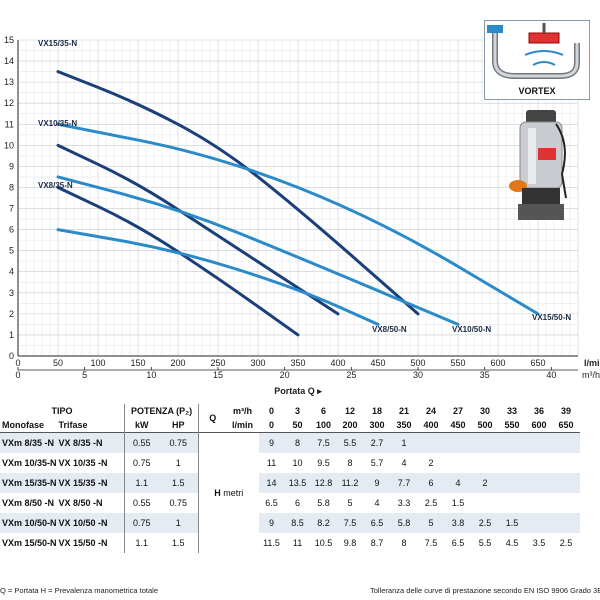 The height and width of the screenshot is (600, 600). I want to click on x-tick-label: 400, so click(337, 363).